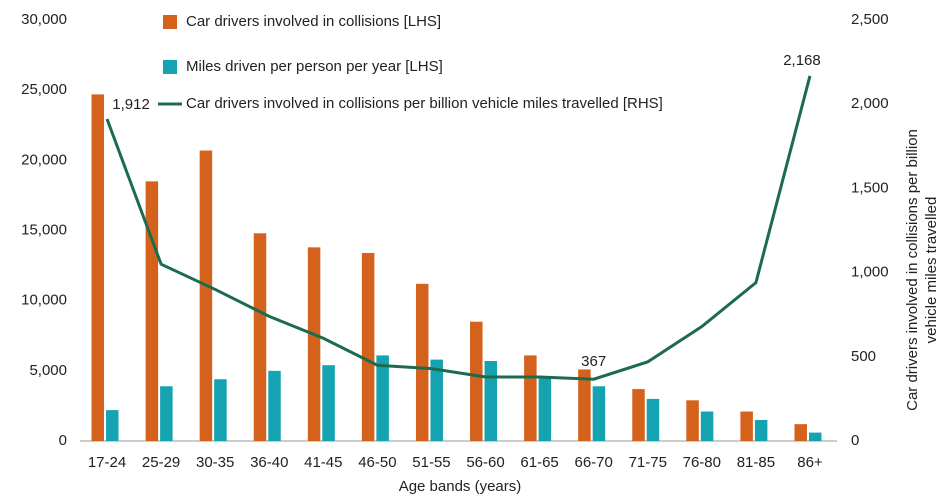  I want to click on x-tick-label: 81-85, so click(756, 462).